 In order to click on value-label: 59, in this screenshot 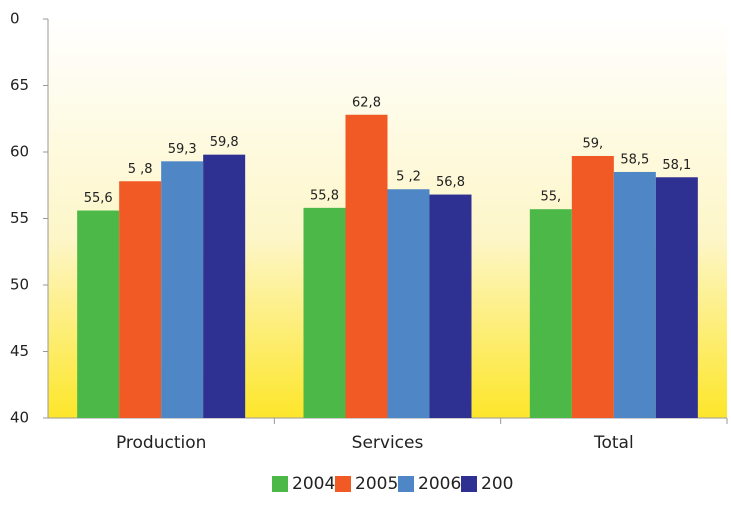, I will do `click(592, 143)`.